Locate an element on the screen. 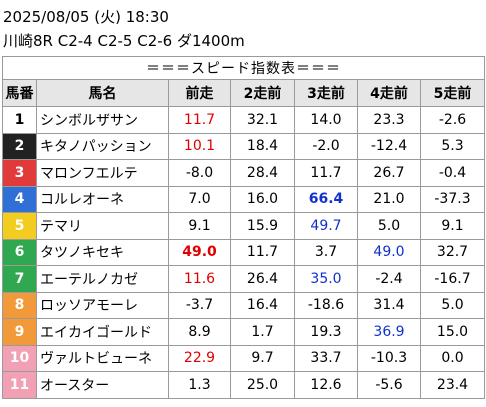  horse-number: 8 is located at coordinates (19, 305).